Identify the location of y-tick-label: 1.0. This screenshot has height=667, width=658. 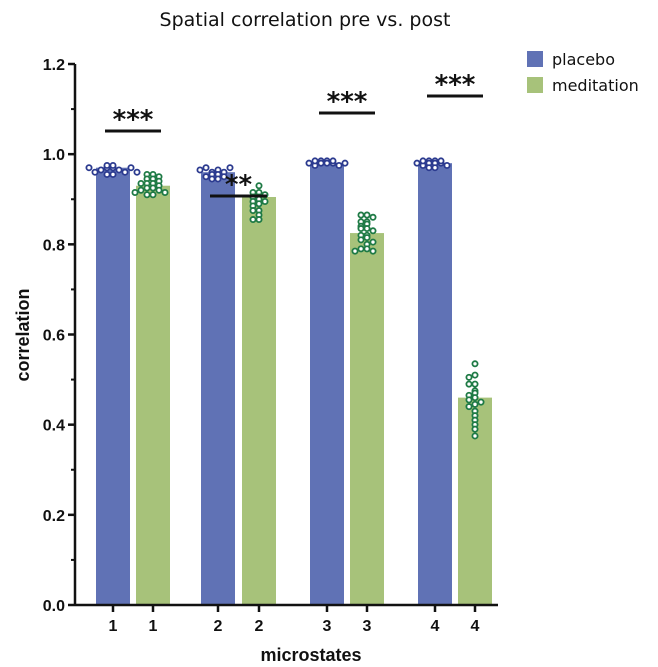
(54, 155).